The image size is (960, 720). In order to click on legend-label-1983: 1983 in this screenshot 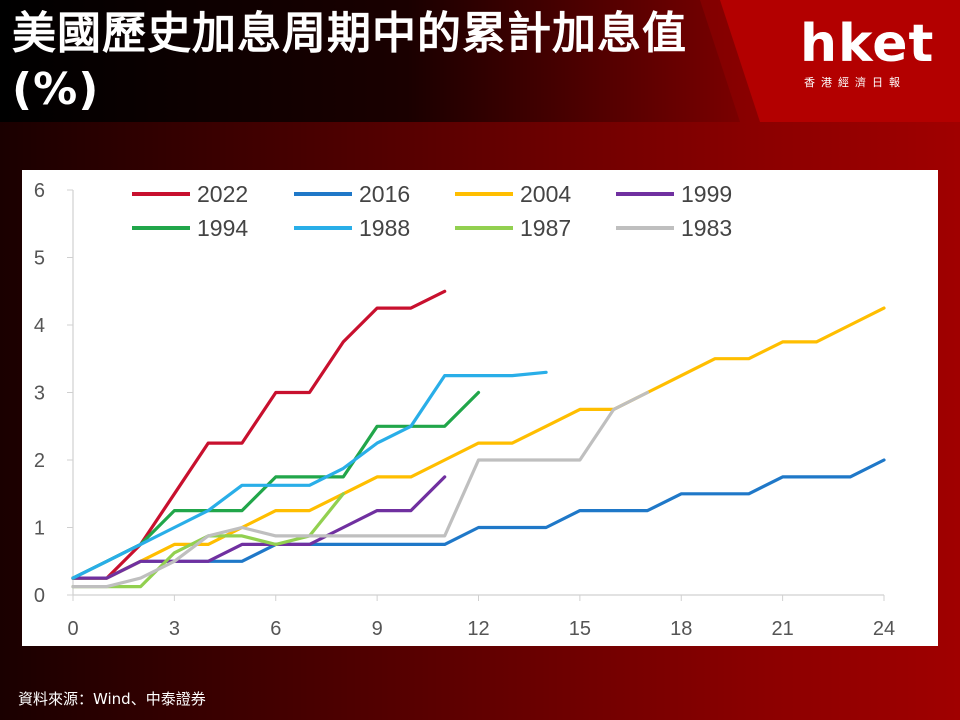, I will do `click(706, 228)`.